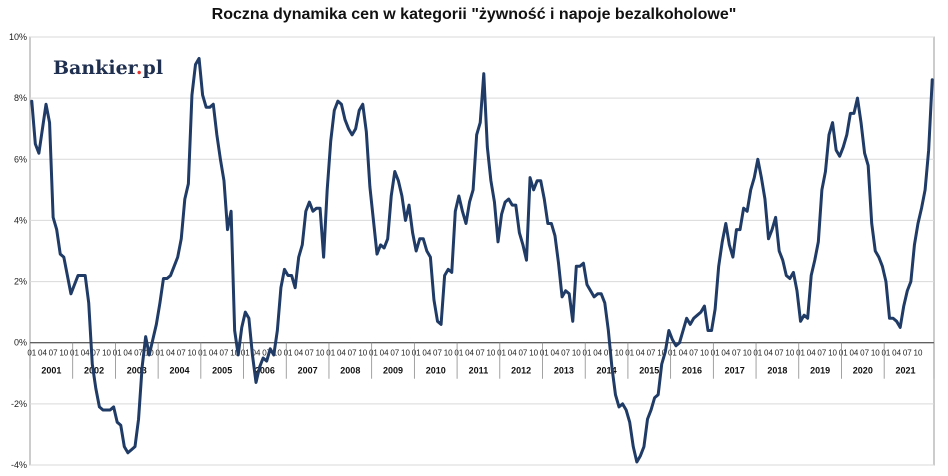  I want to click on y-tick-label: 6%, so click(20, 159).